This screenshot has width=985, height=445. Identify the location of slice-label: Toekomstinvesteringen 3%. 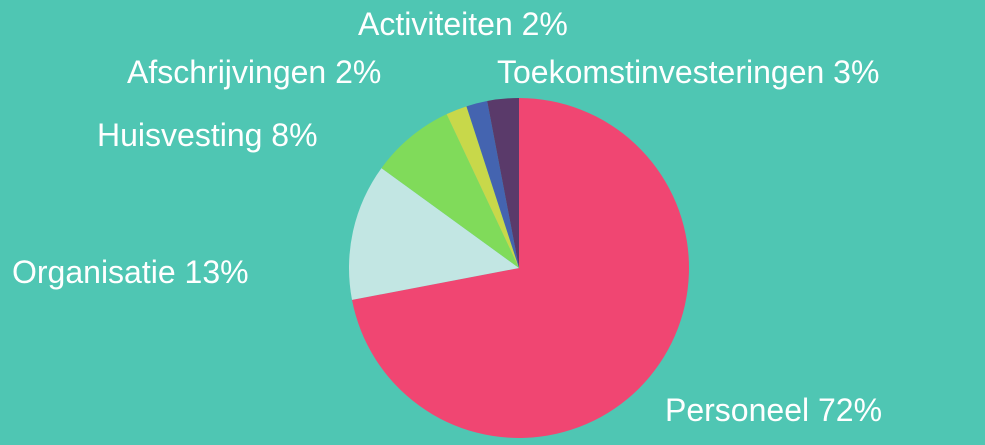
(688, 72).